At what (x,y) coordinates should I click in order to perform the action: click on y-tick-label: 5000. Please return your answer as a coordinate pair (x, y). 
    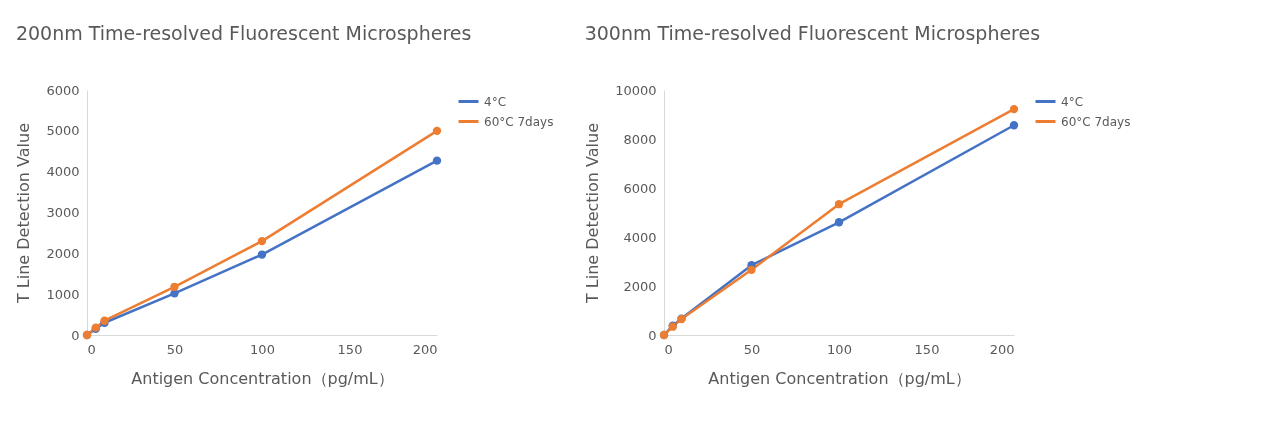
    Looking at the image, I should click on (63, 131).